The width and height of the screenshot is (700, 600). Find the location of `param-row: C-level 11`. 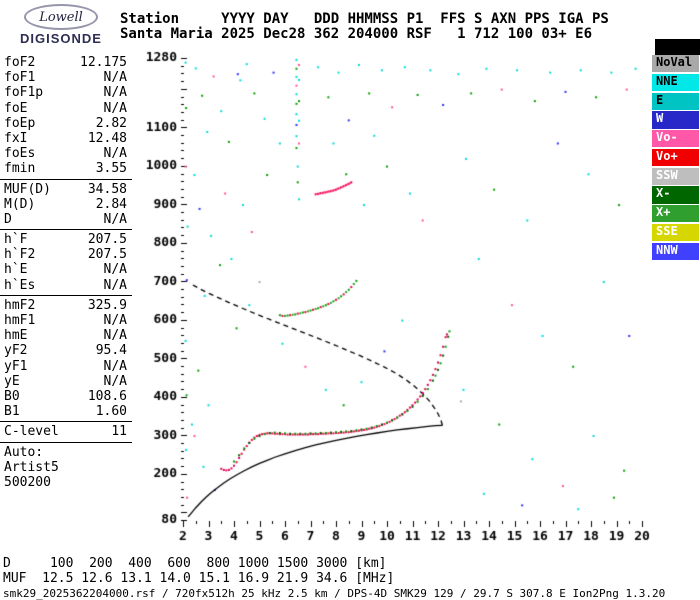

param-row: C-level 11 is located at coordinates (66, 431).